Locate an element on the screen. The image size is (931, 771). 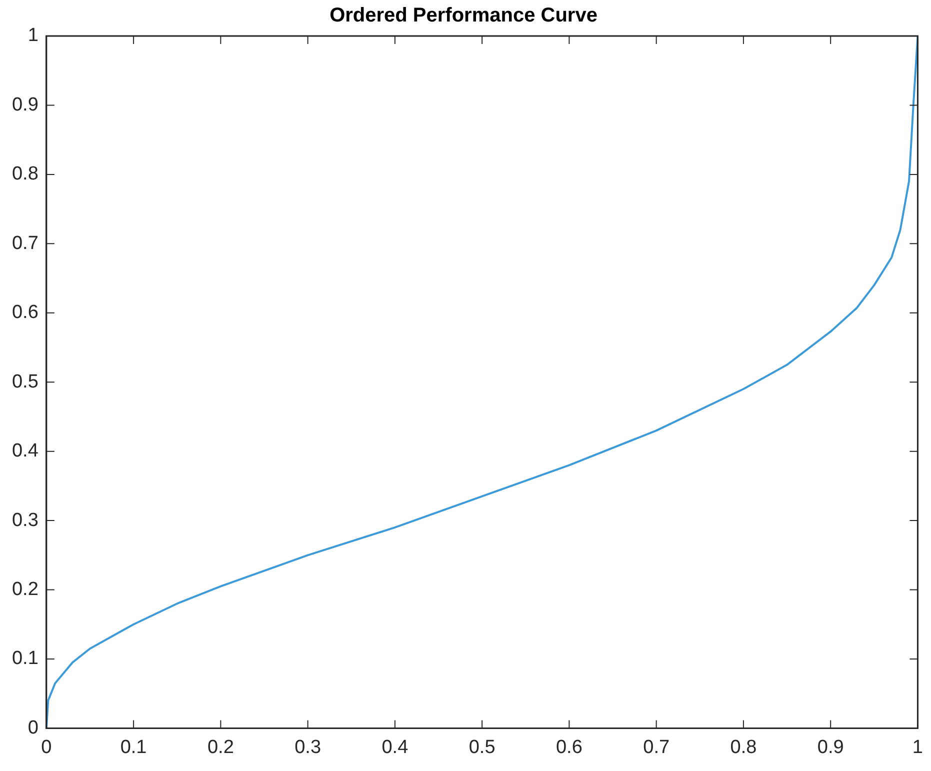
x-tick-label: 1 is located at coordinates (918, 747).